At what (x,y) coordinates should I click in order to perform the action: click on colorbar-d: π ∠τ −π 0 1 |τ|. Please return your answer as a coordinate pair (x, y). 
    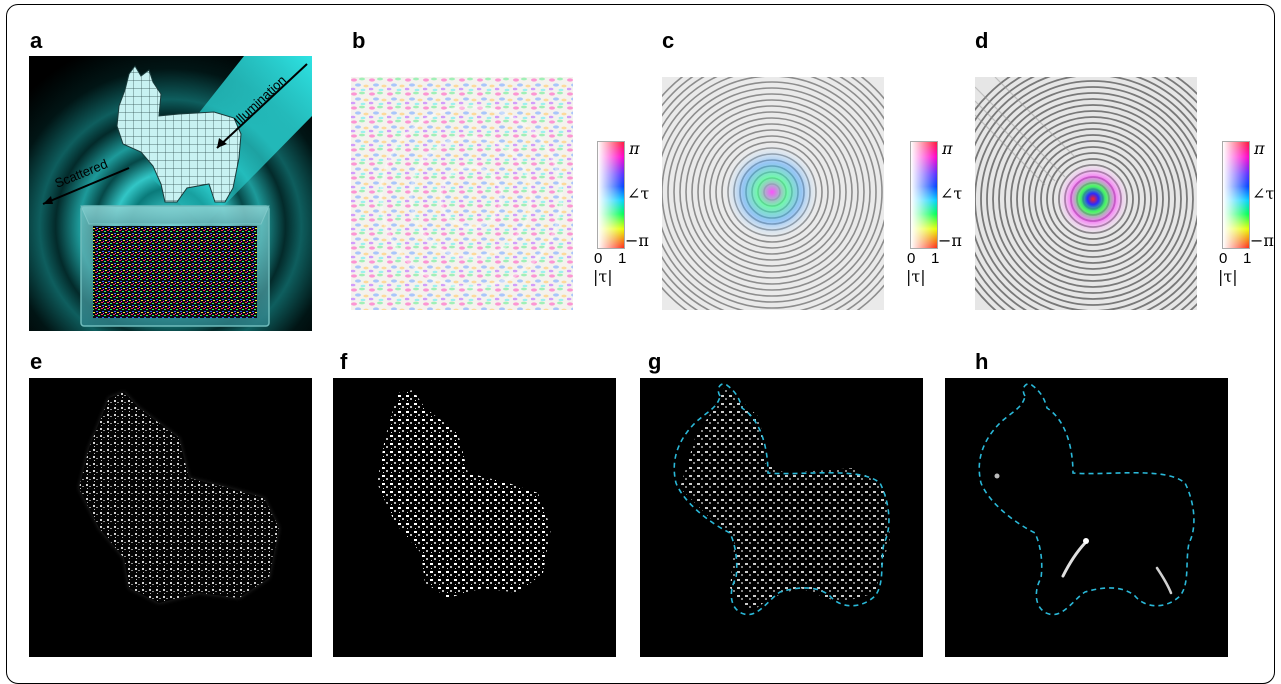
    Looking at the image, I should click on (1248, 220).